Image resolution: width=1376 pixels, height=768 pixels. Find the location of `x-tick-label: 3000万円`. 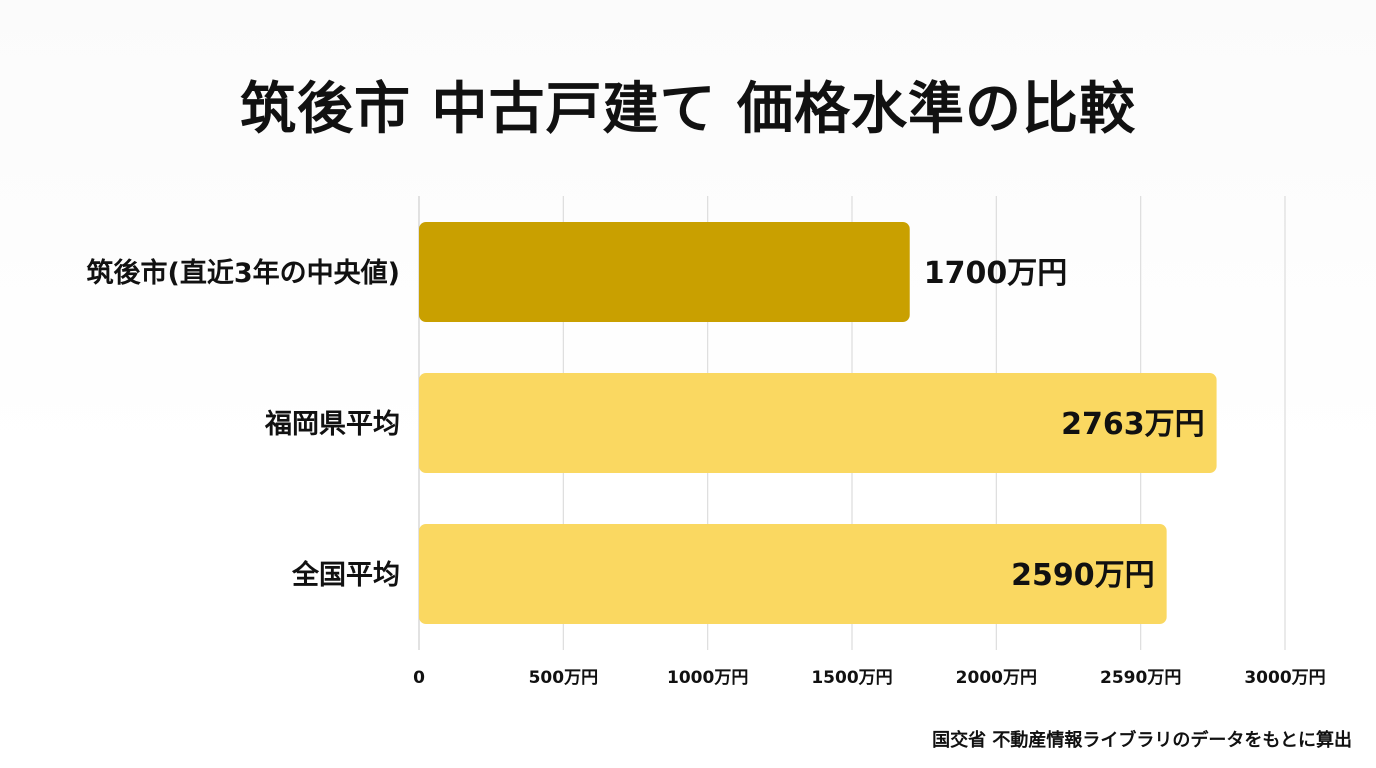

x-tick-label: 3000万円 is located at coordinates (1284, 678).